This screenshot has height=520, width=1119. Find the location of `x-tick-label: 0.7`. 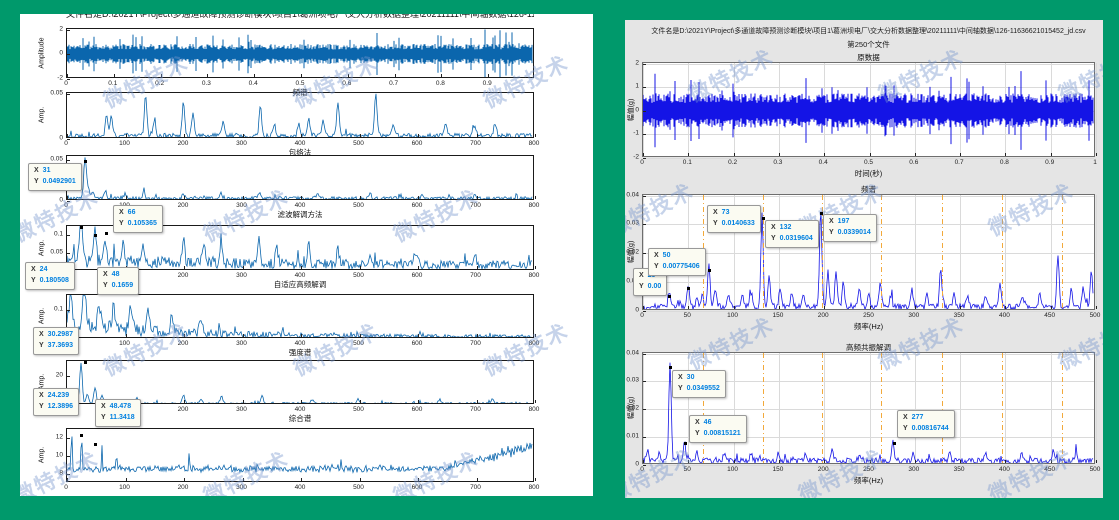

x-tick-label: 0.7 is located at coordinates (394, 83).